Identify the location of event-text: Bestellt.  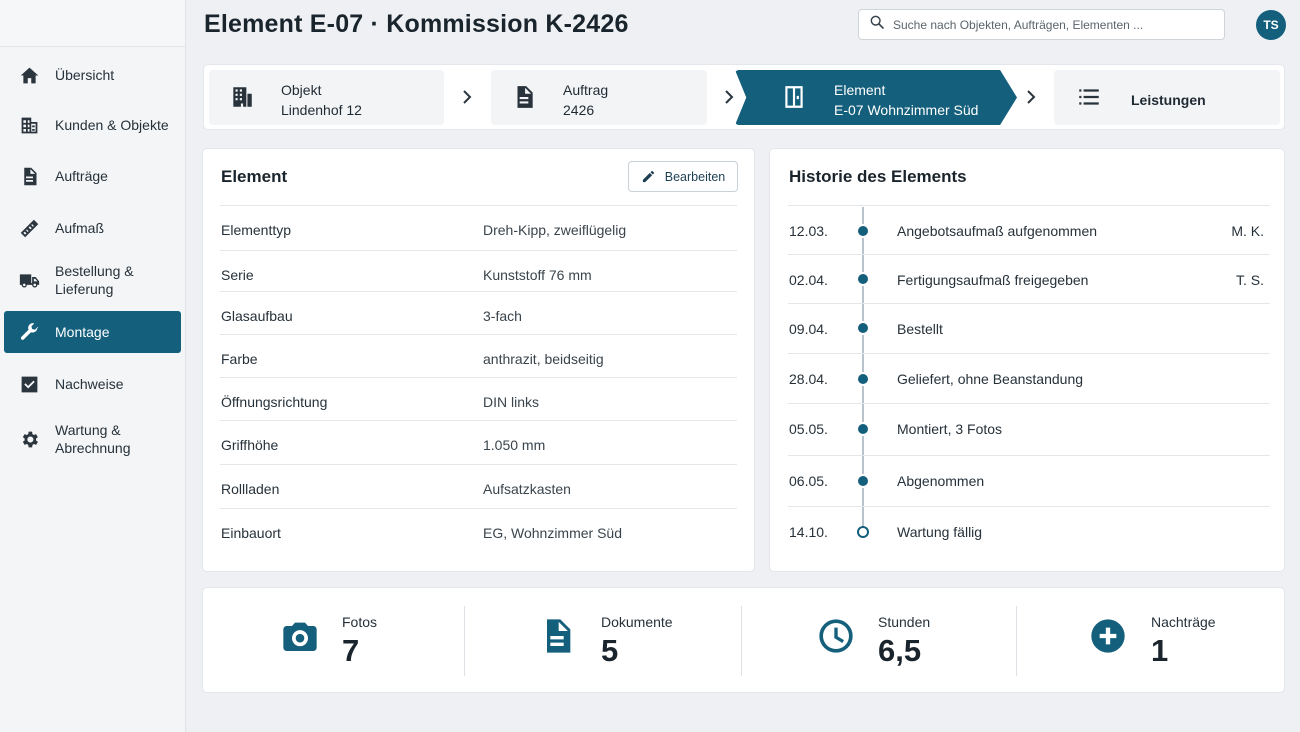
(920, 329).